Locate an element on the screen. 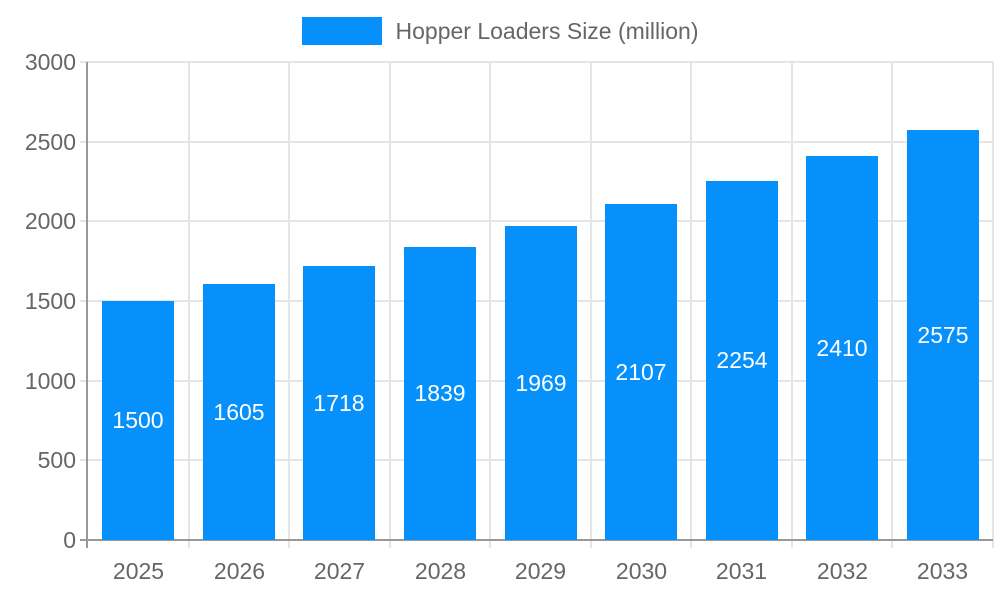 This screenshot has height=600, width=1000. x-axis-tick-label: 2026 is located at coordinates (239, 571).